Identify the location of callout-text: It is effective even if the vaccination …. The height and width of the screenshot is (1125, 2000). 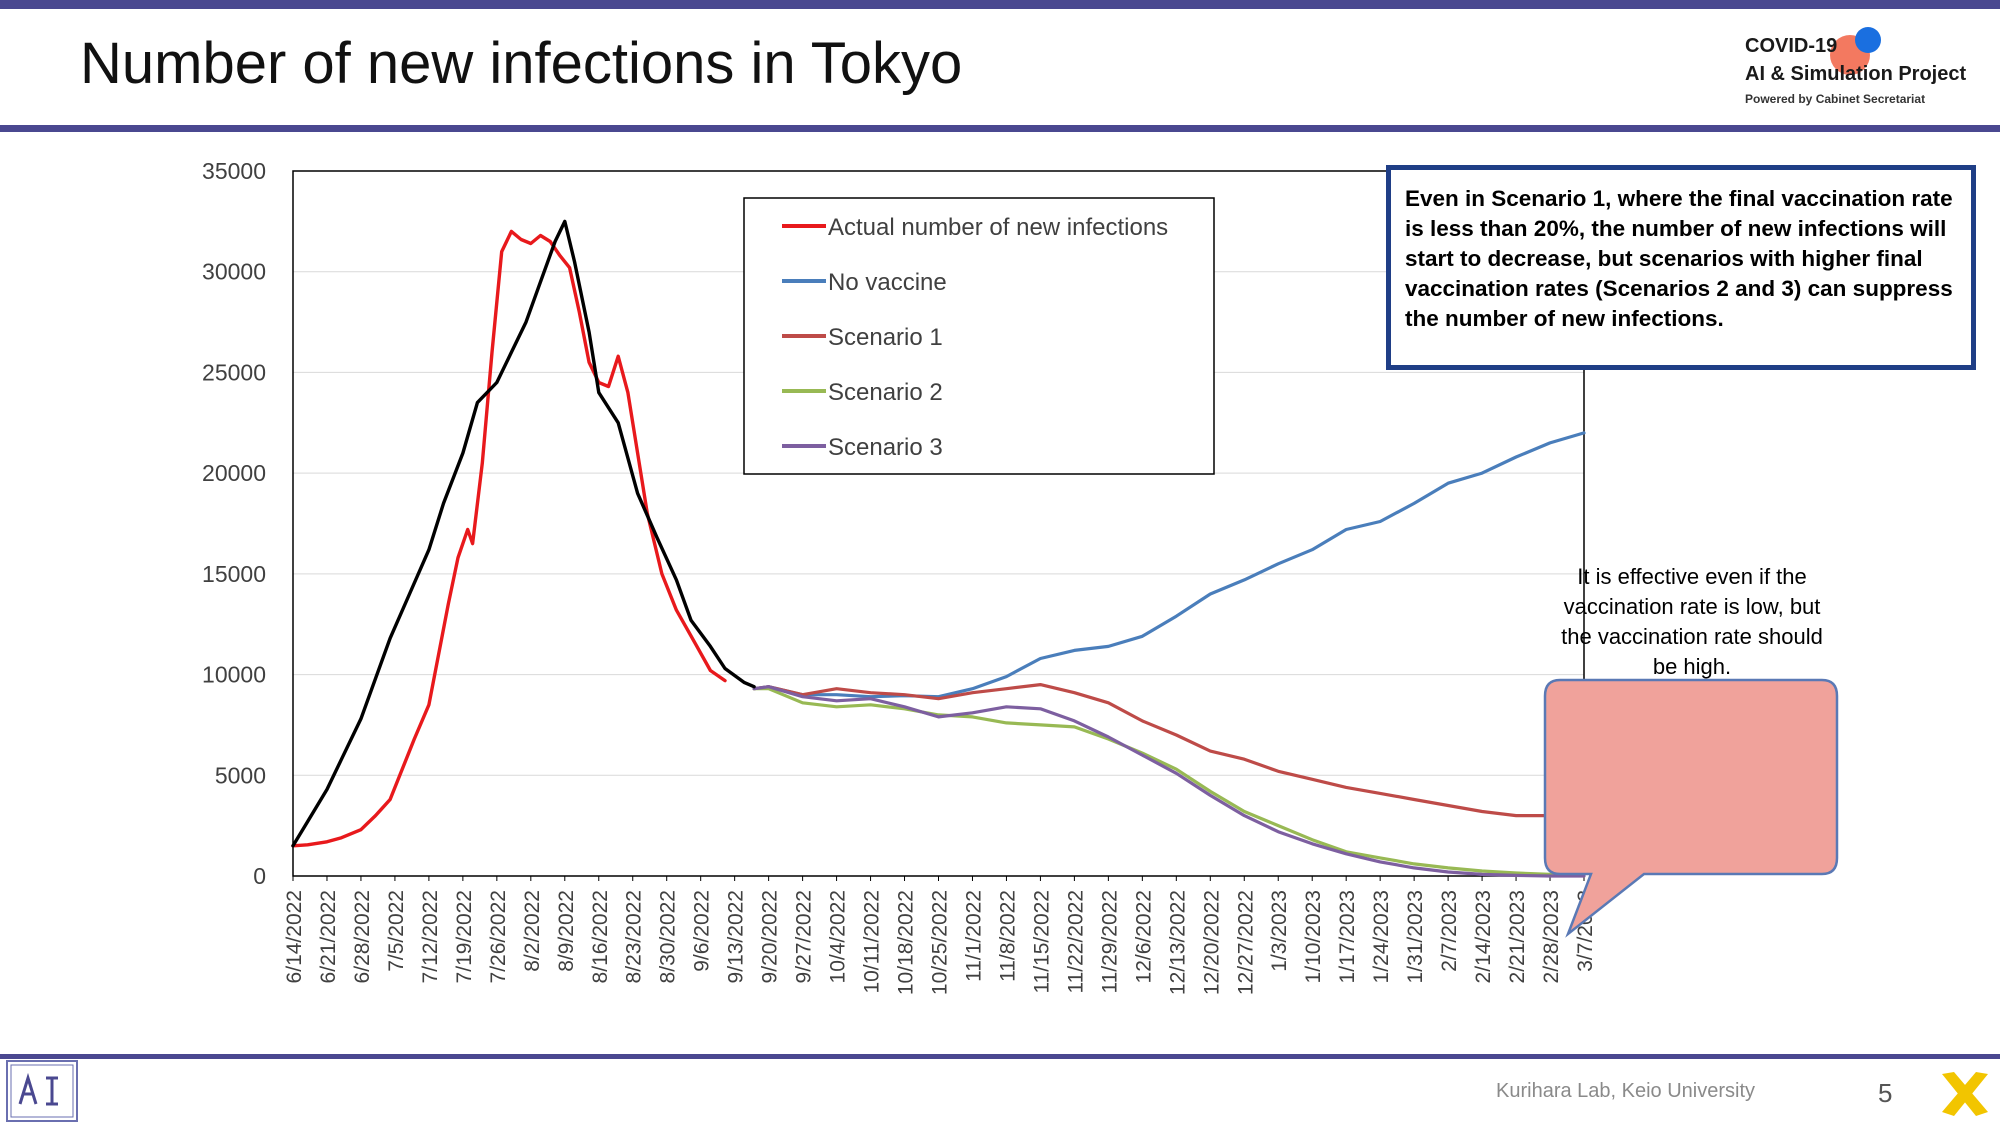
(1692, 621).